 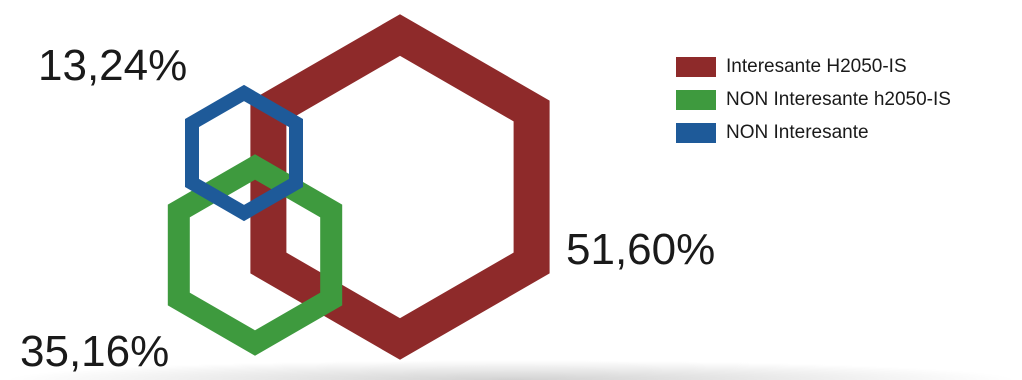 I want to click on legend-label: NON Interesante, so click(x=797, y=132).